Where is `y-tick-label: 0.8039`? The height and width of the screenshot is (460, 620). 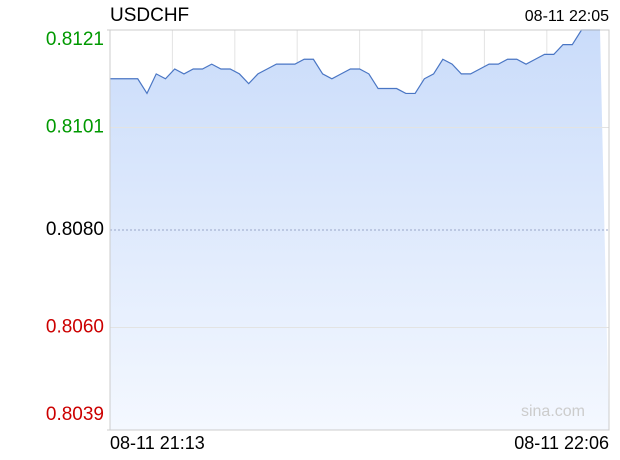 y-tick-label: 0.8039 is located at coordinates (75, 414).